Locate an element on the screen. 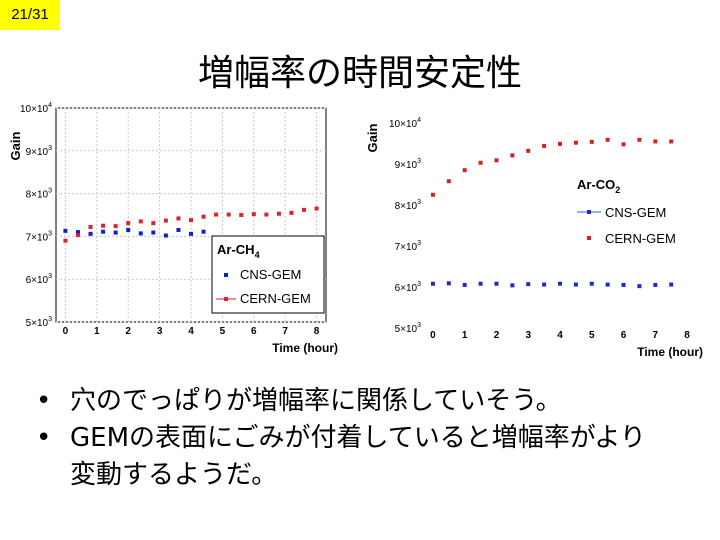 The width and height of the screenshot is (720, 540). legend-title: Ar-CO2 is located at coordinates (598, 186).